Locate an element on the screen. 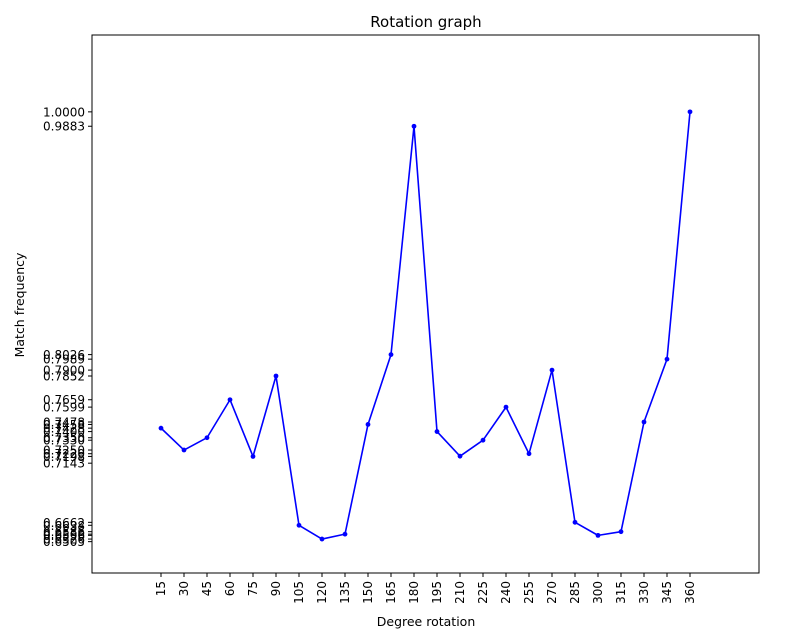 This screenshot has height=644, width=807. y-tick-label: 0.9883 is located at coordinates (64, 127).